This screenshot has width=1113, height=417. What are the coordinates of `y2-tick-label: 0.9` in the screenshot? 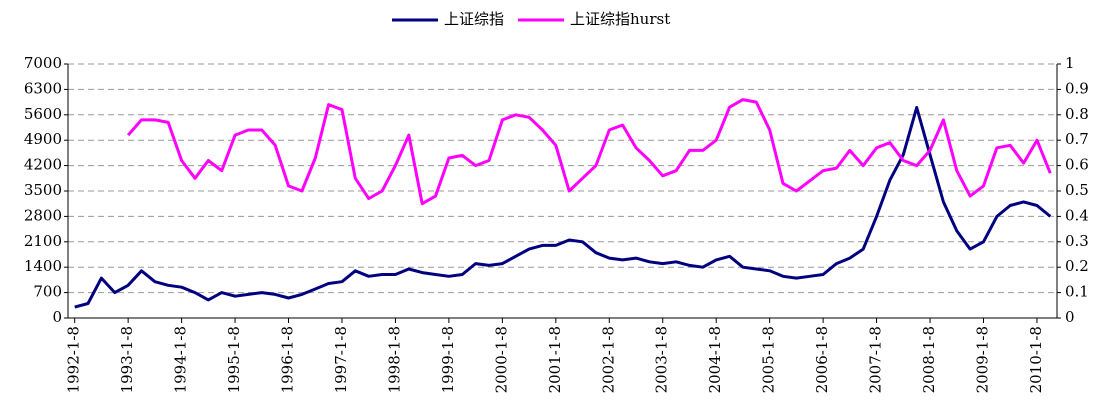 It's located at (1077, 88).